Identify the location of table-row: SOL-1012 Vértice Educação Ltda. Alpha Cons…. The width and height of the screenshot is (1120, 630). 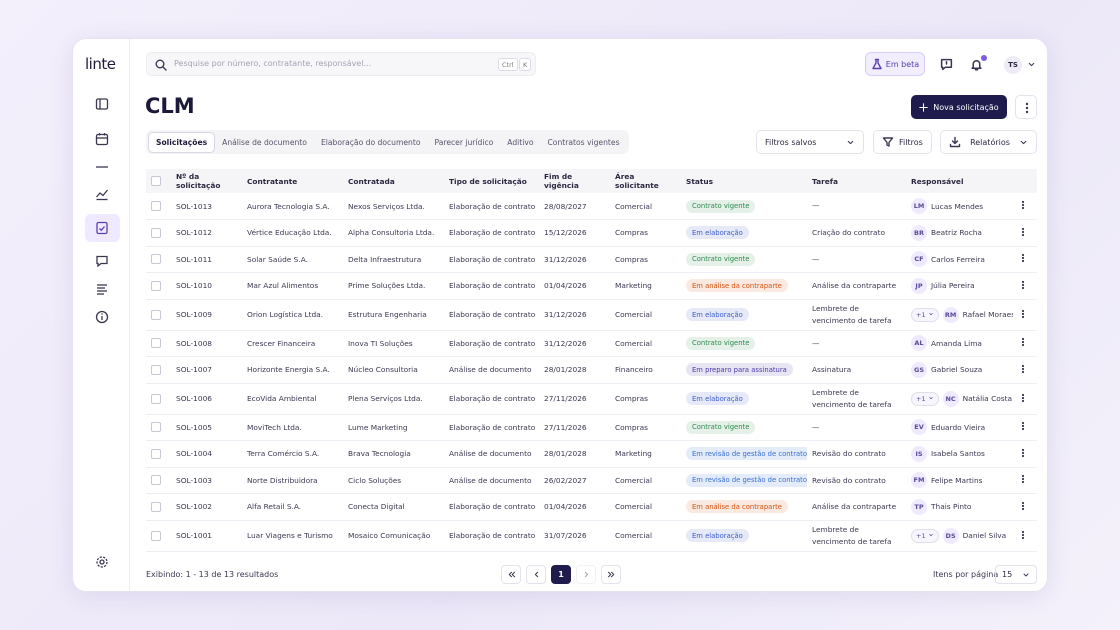
(591, 233).